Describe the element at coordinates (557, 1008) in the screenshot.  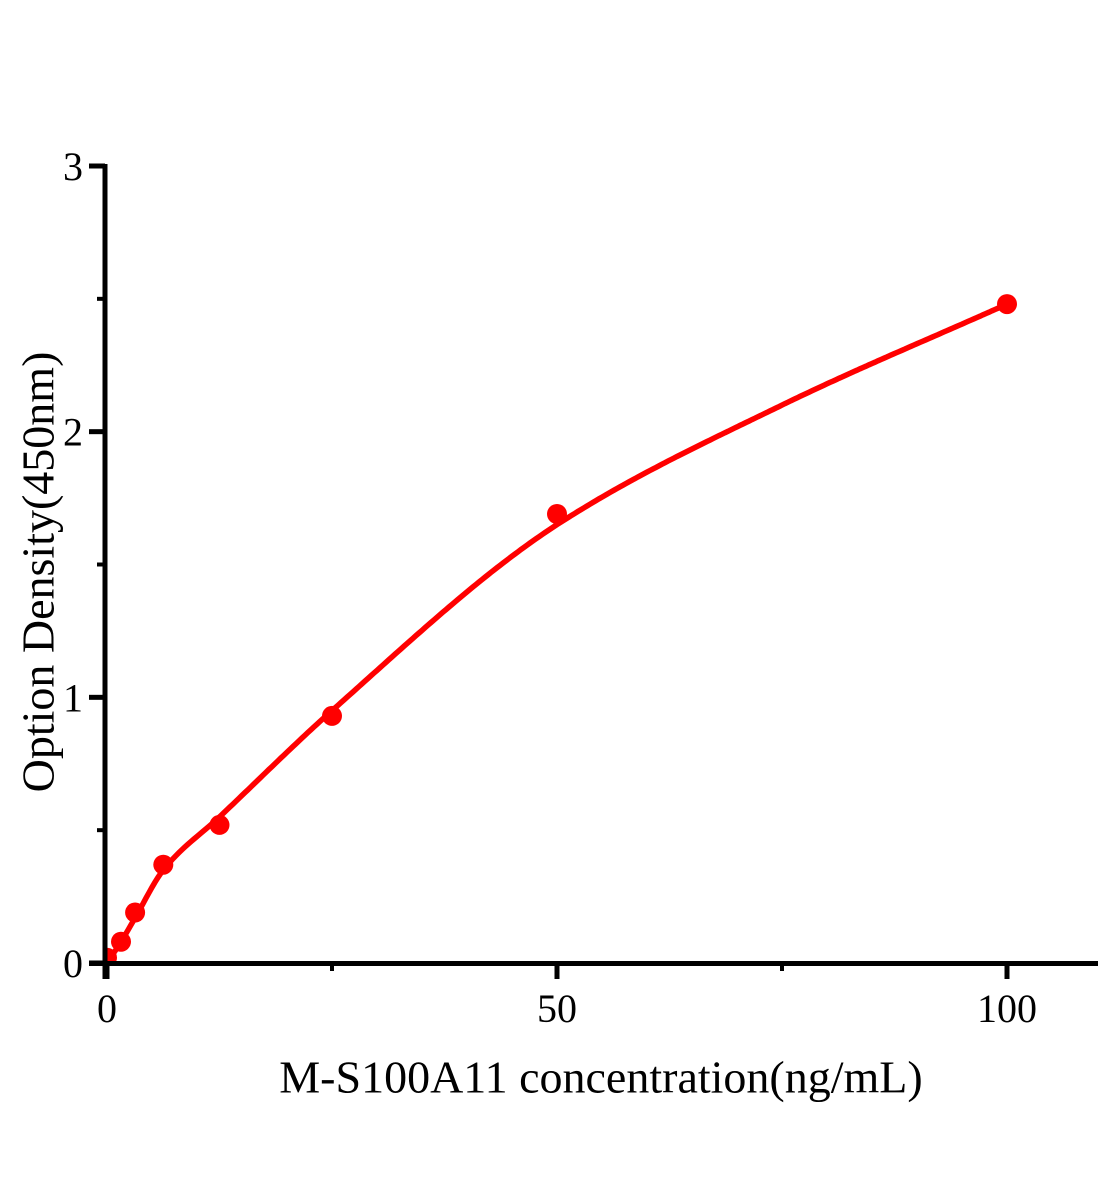
I see `x-tick-label: 50` at that location.